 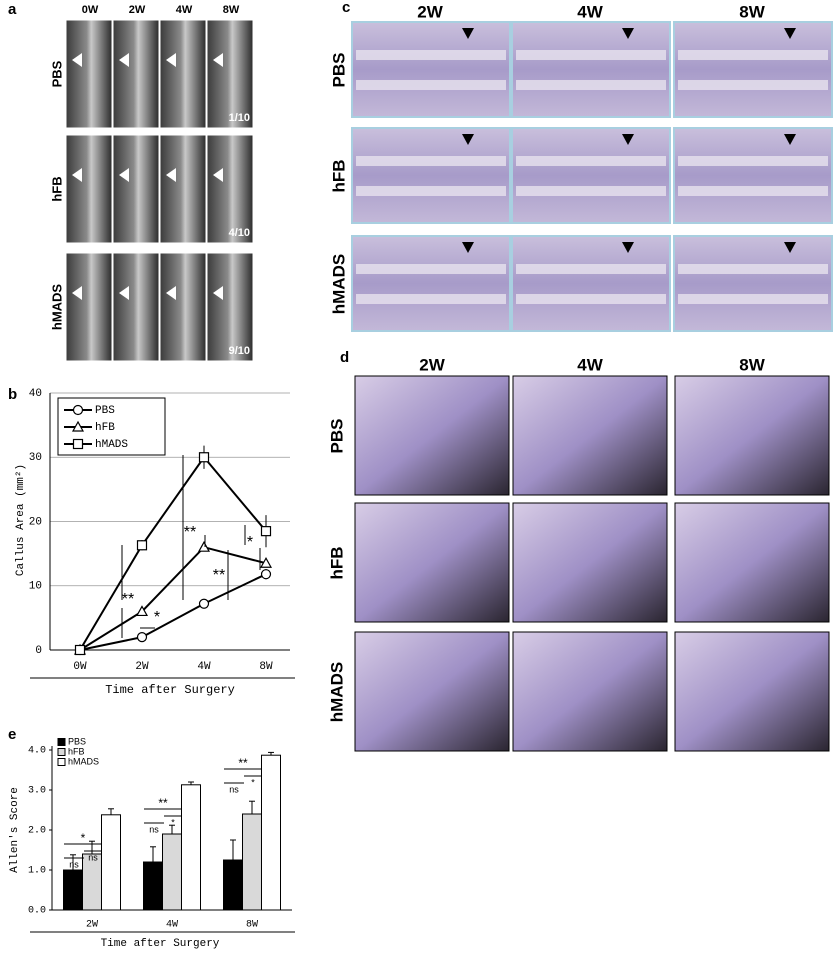 I want to click on y-tick-label: 40, so click(x=35, y=394).